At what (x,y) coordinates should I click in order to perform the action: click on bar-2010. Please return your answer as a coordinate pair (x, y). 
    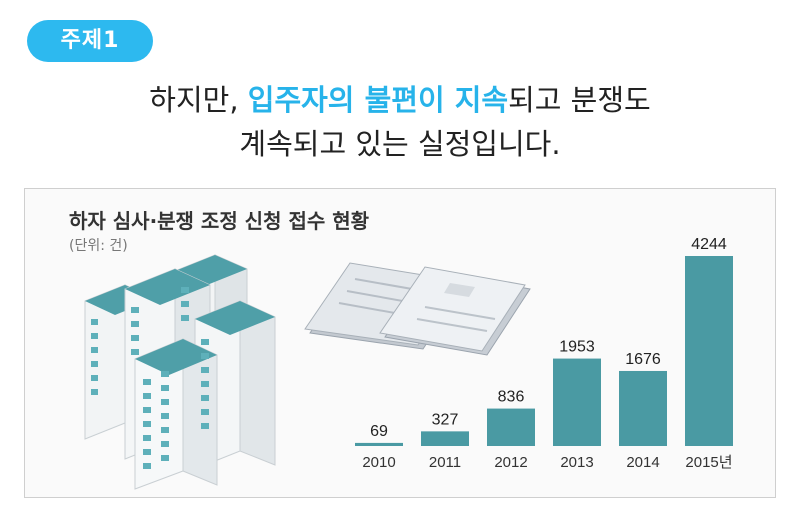
    Looking at the image, I should click on (379, 444).